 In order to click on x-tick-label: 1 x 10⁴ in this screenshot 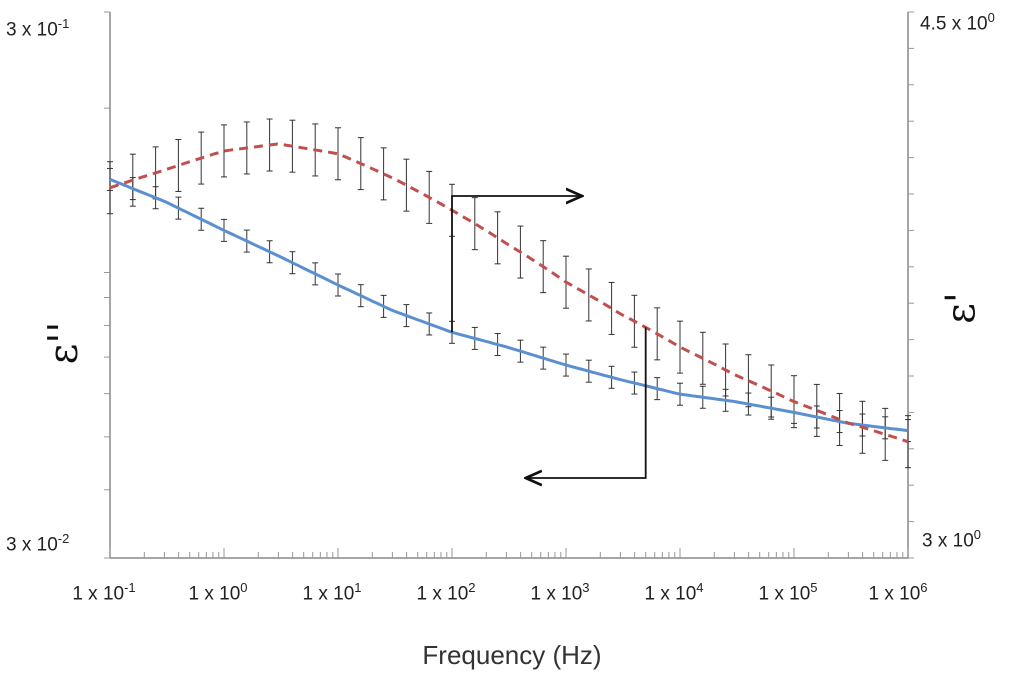, I will do `click(674, 592)`.